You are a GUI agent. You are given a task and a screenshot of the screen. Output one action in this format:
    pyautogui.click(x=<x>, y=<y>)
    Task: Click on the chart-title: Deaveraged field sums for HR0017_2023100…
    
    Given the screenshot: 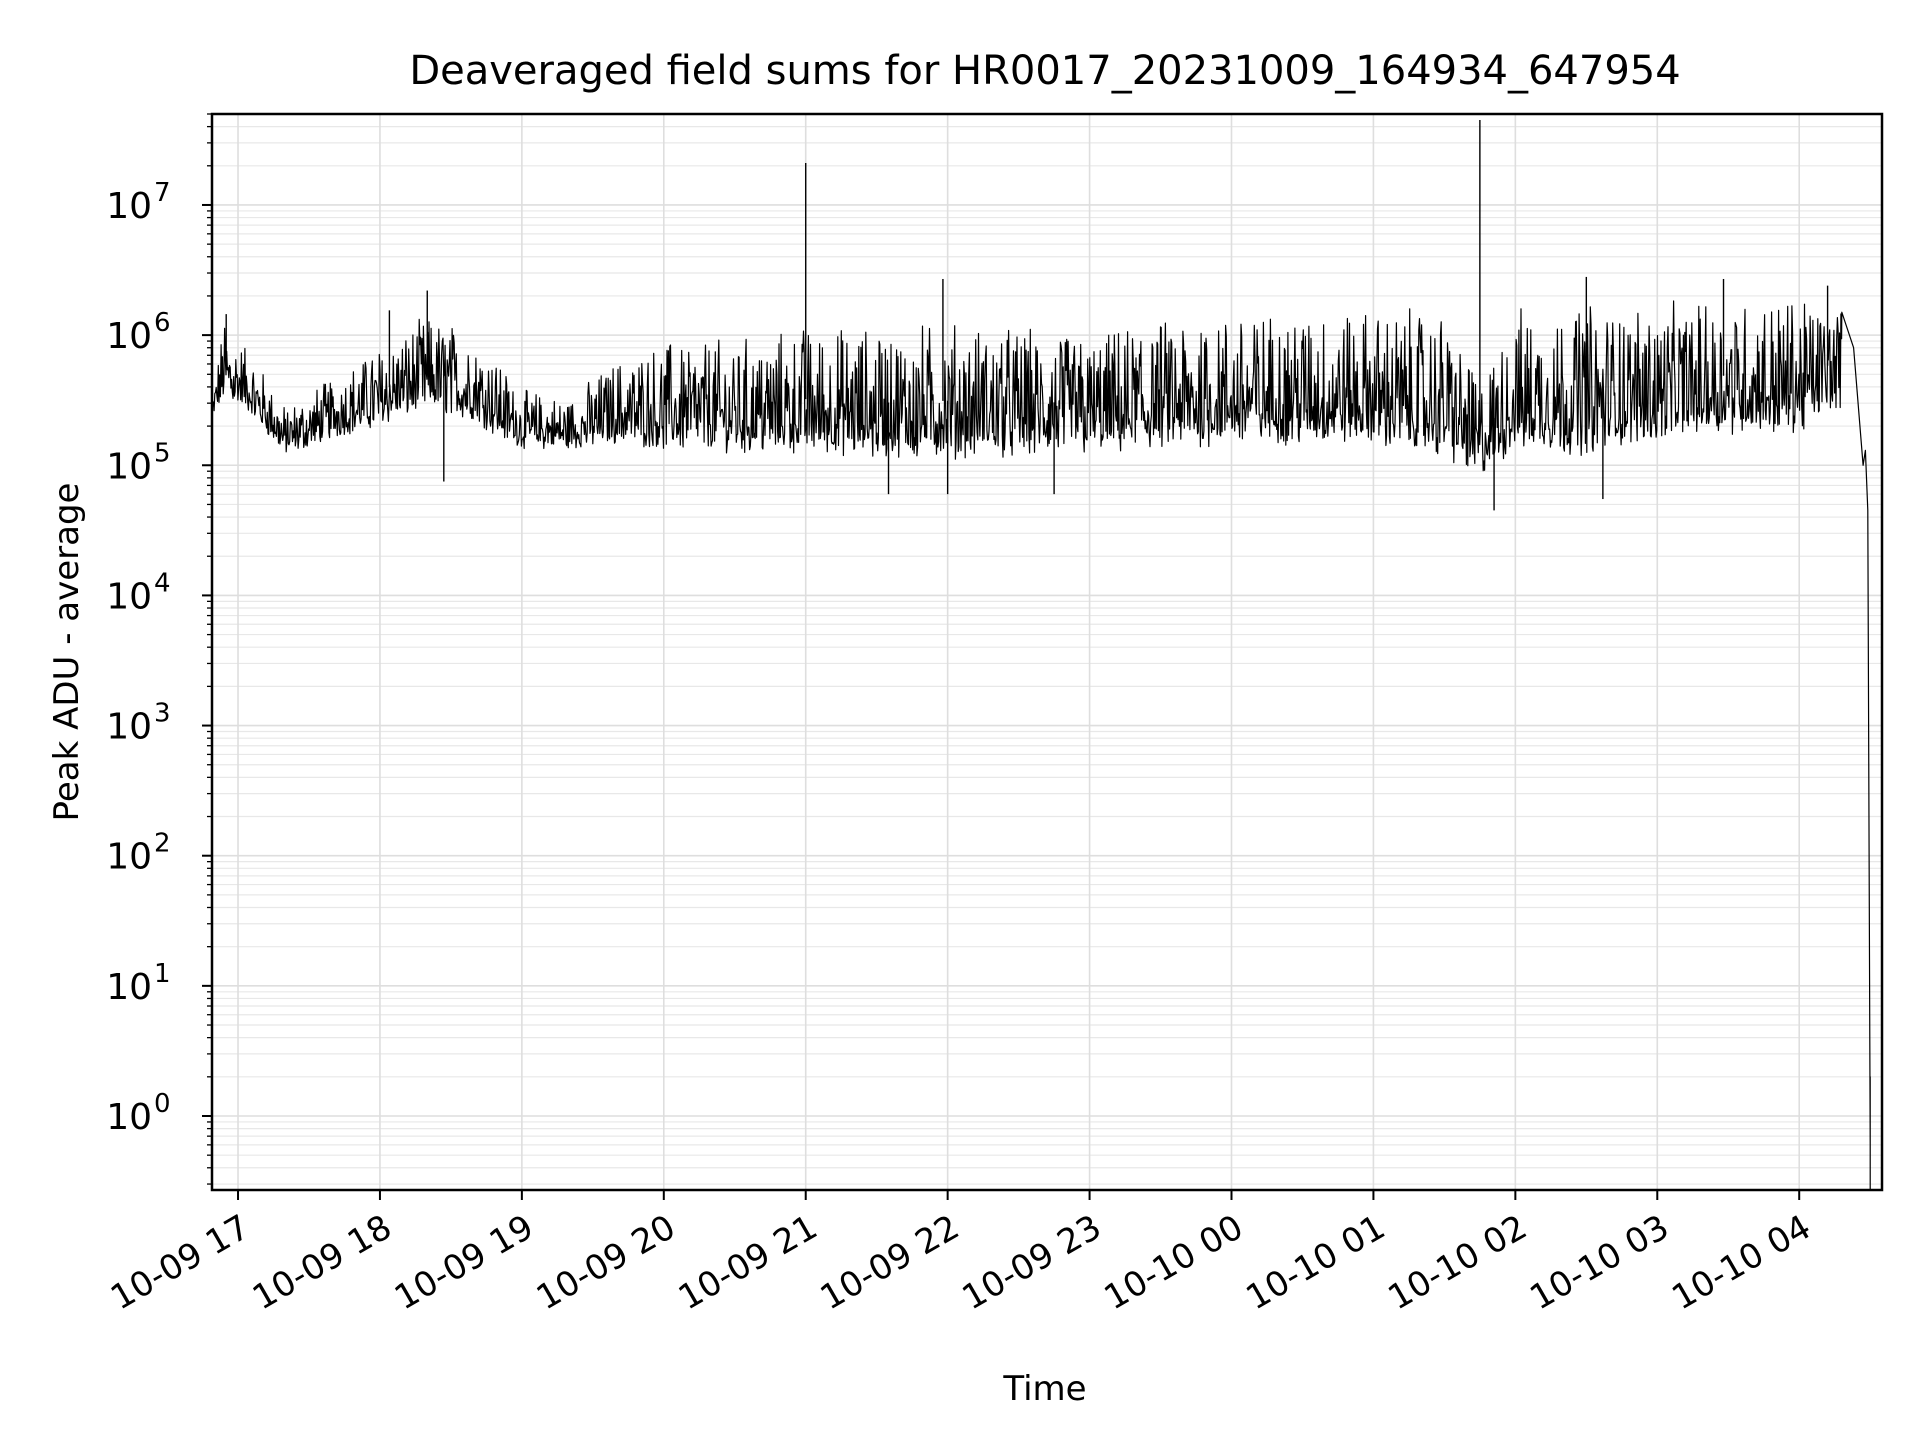 What is the action you would take?
    pyautogui.click(x=1044, y=71)
    